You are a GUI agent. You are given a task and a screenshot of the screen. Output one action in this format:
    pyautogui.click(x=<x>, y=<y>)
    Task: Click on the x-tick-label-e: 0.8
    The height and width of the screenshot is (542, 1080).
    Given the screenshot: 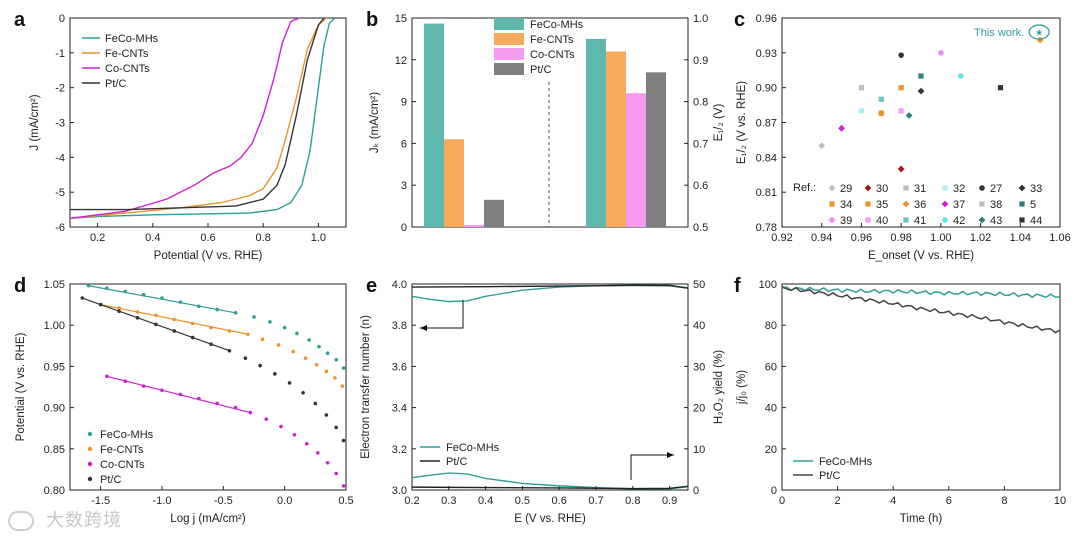 What is the action you would take?
    pyautogui.click(x=632, y=501)
    